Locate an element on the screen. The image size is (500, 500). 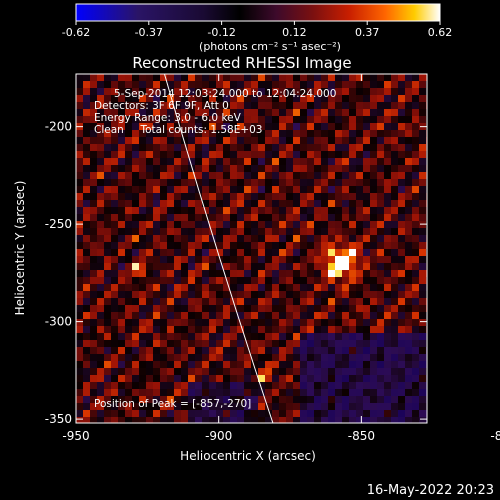
y-tick-label: -250 is located at coordinates (58, 224).